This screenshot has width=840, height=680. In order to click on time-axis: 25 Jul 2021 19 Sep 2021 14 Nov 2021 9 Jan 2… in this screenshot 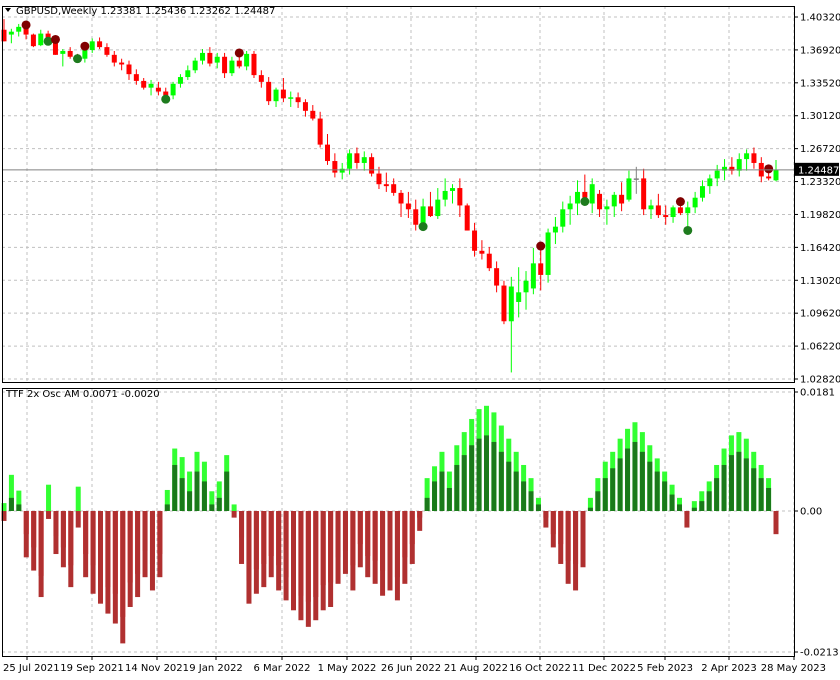, I will do `click(414, 665)`.